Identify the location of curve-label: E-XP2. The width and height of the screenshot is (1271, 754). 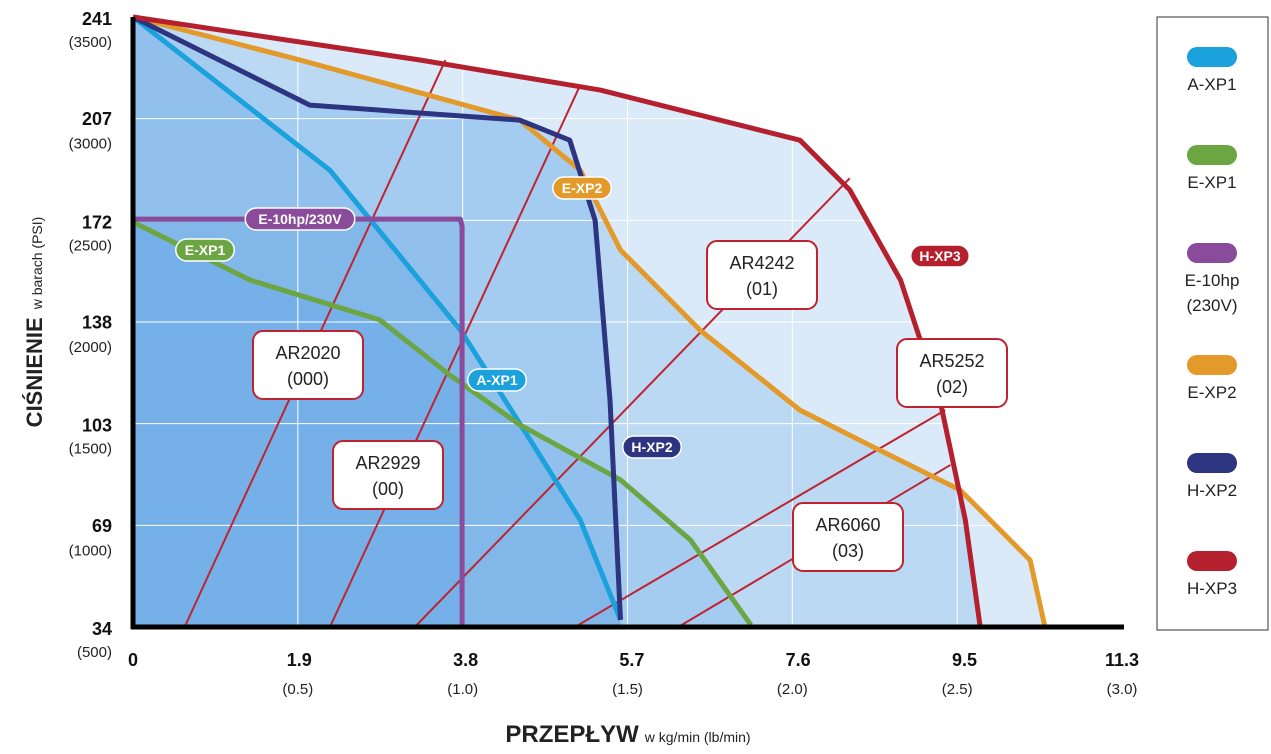
(582, 188).